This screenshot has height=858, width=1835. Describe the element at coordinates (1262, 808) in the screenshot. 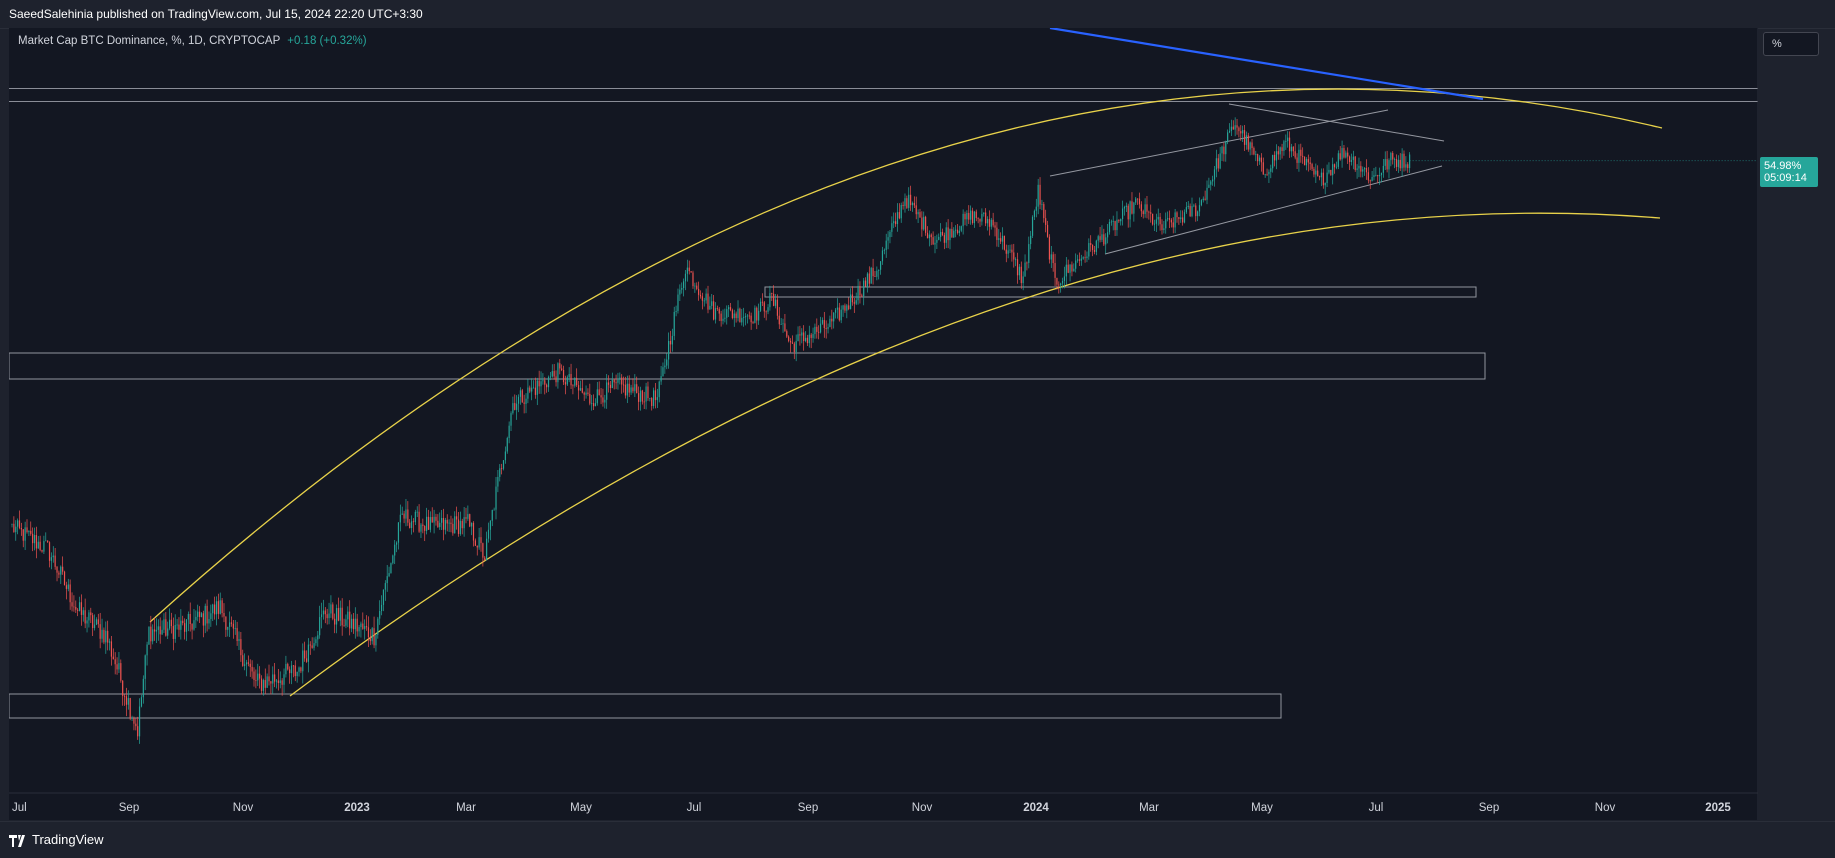

I see `time-tick-label: May` at that location.